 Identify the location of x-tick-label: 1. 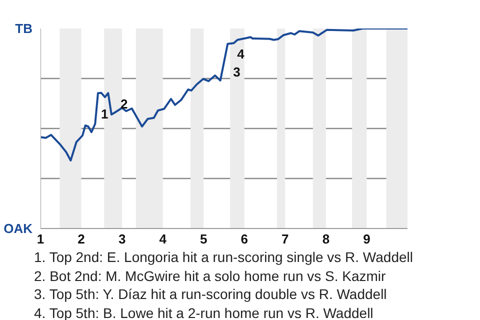
(40, 239).